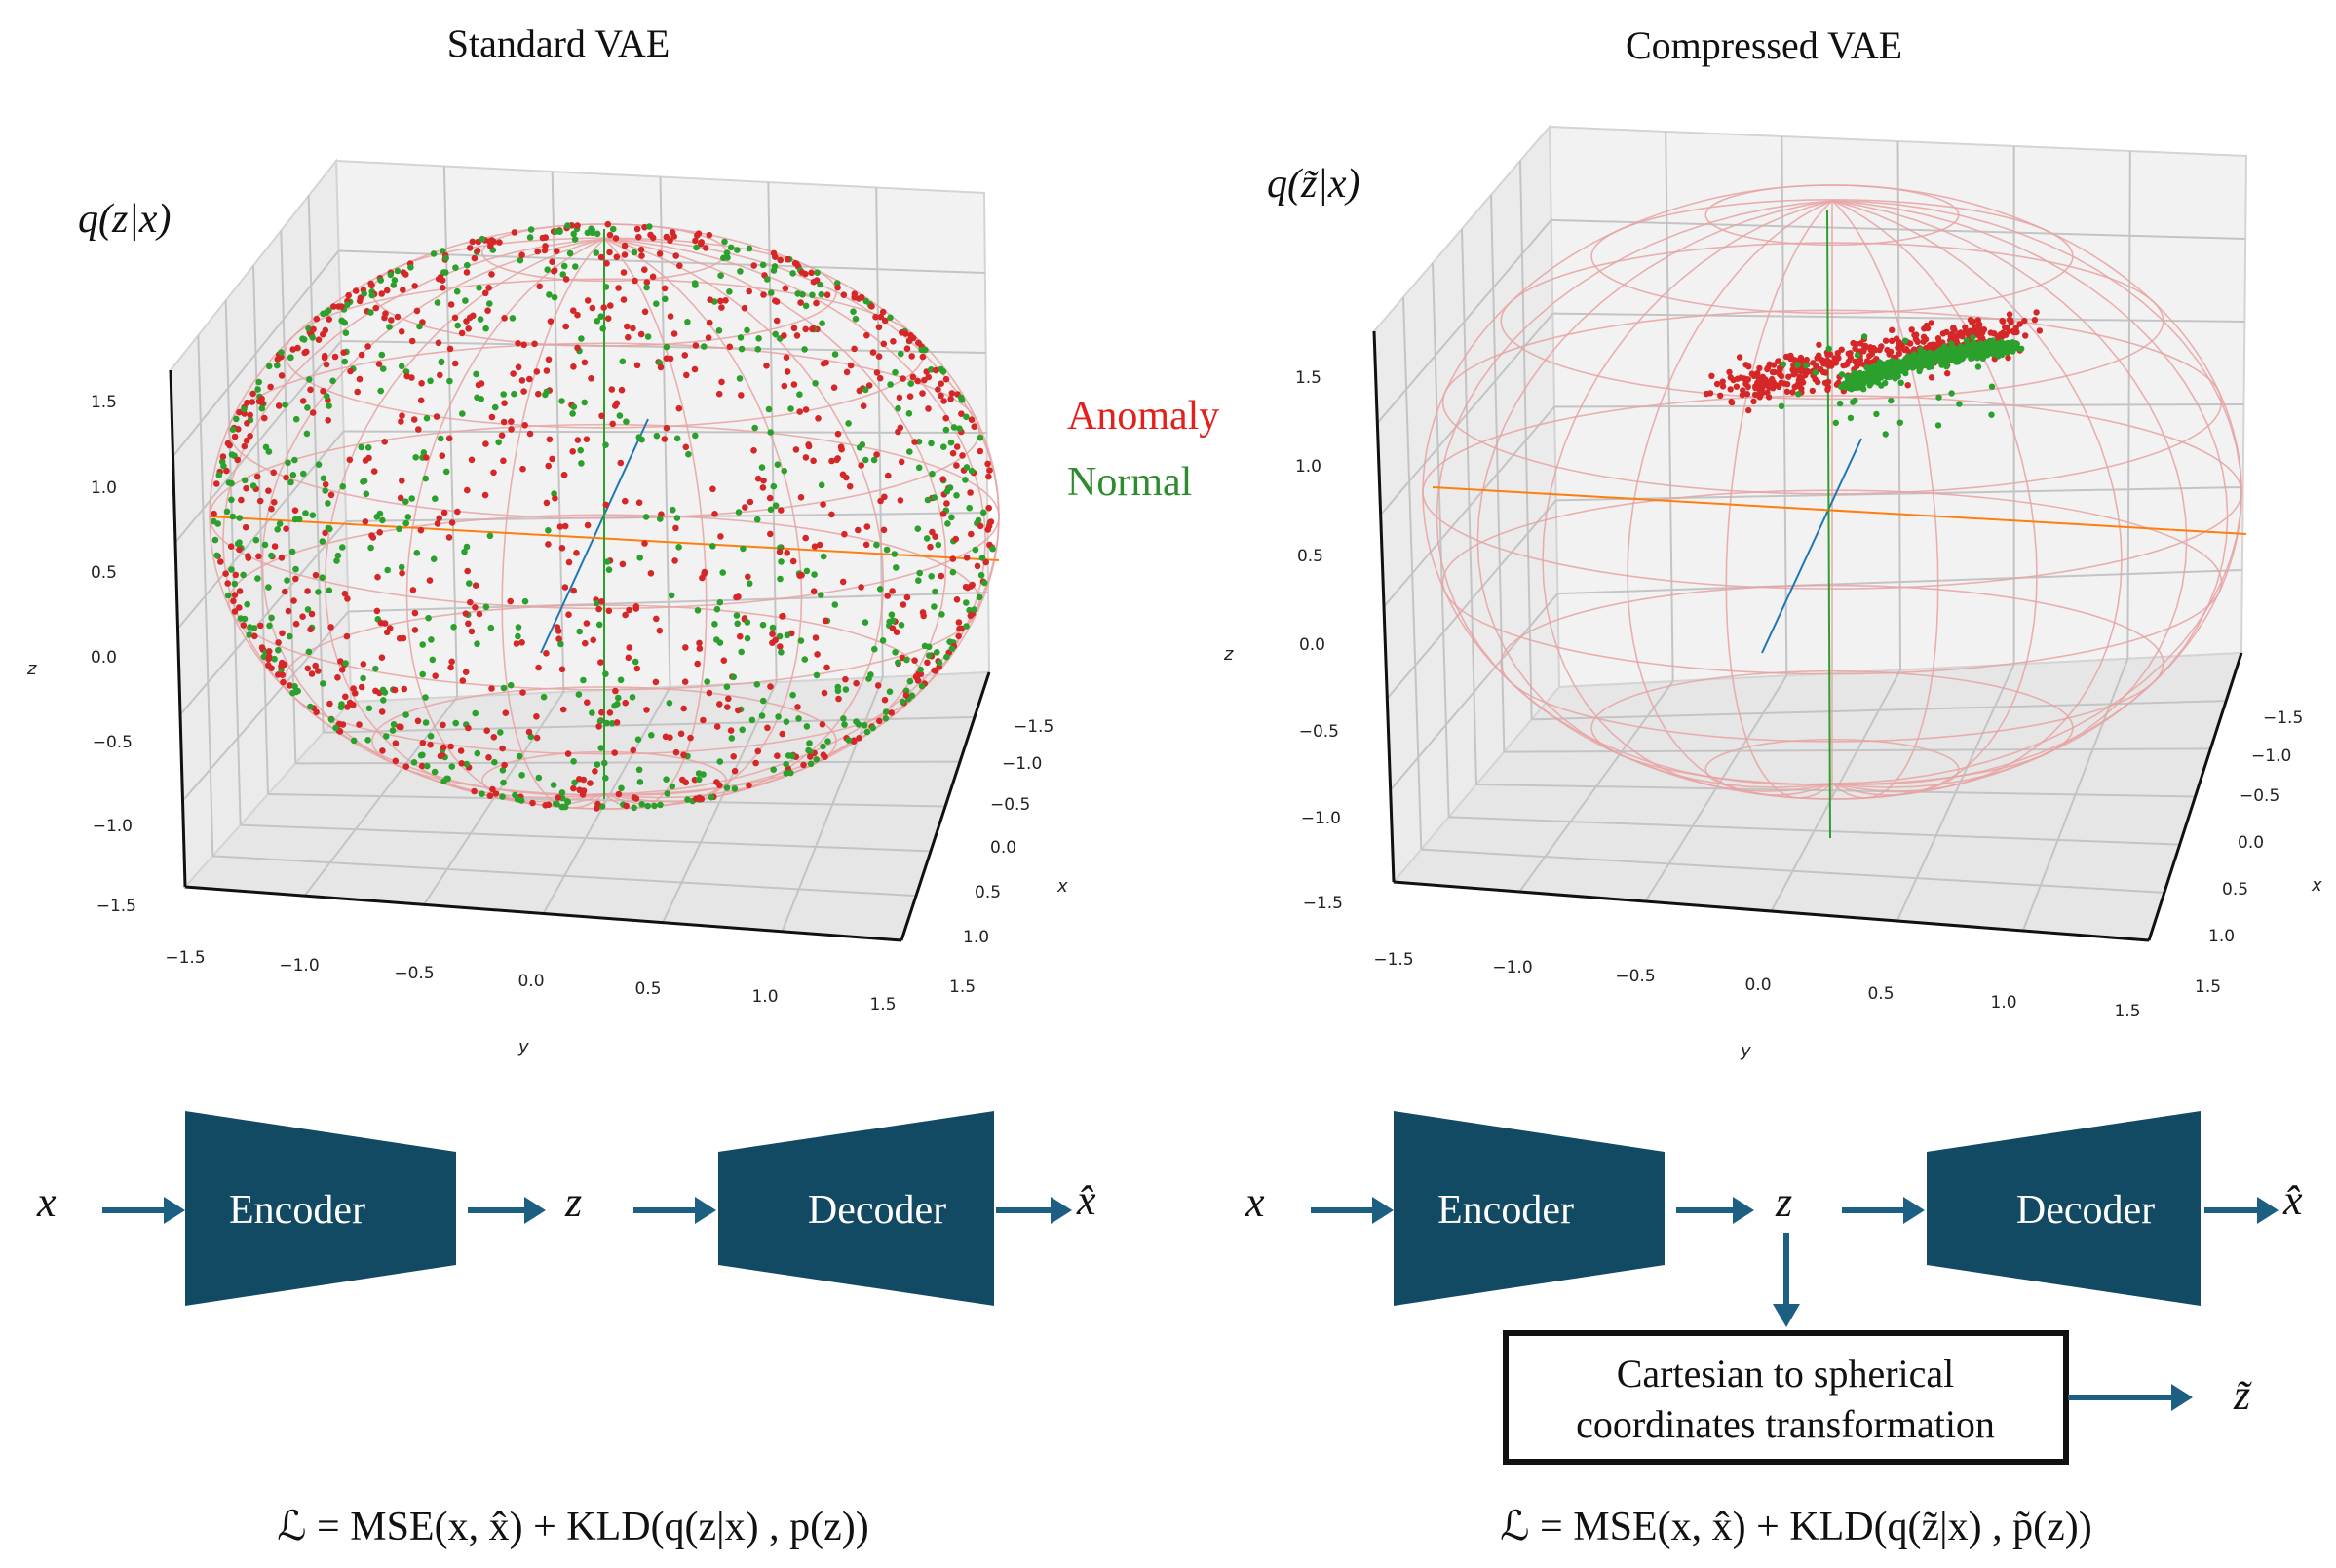 This screenshot has height=1568, width=2336. What do you see at coordinates (2127, 1011) in the screenshot?
I see `right-y-tick: 1.5` at bounding box center [2127, 1011].